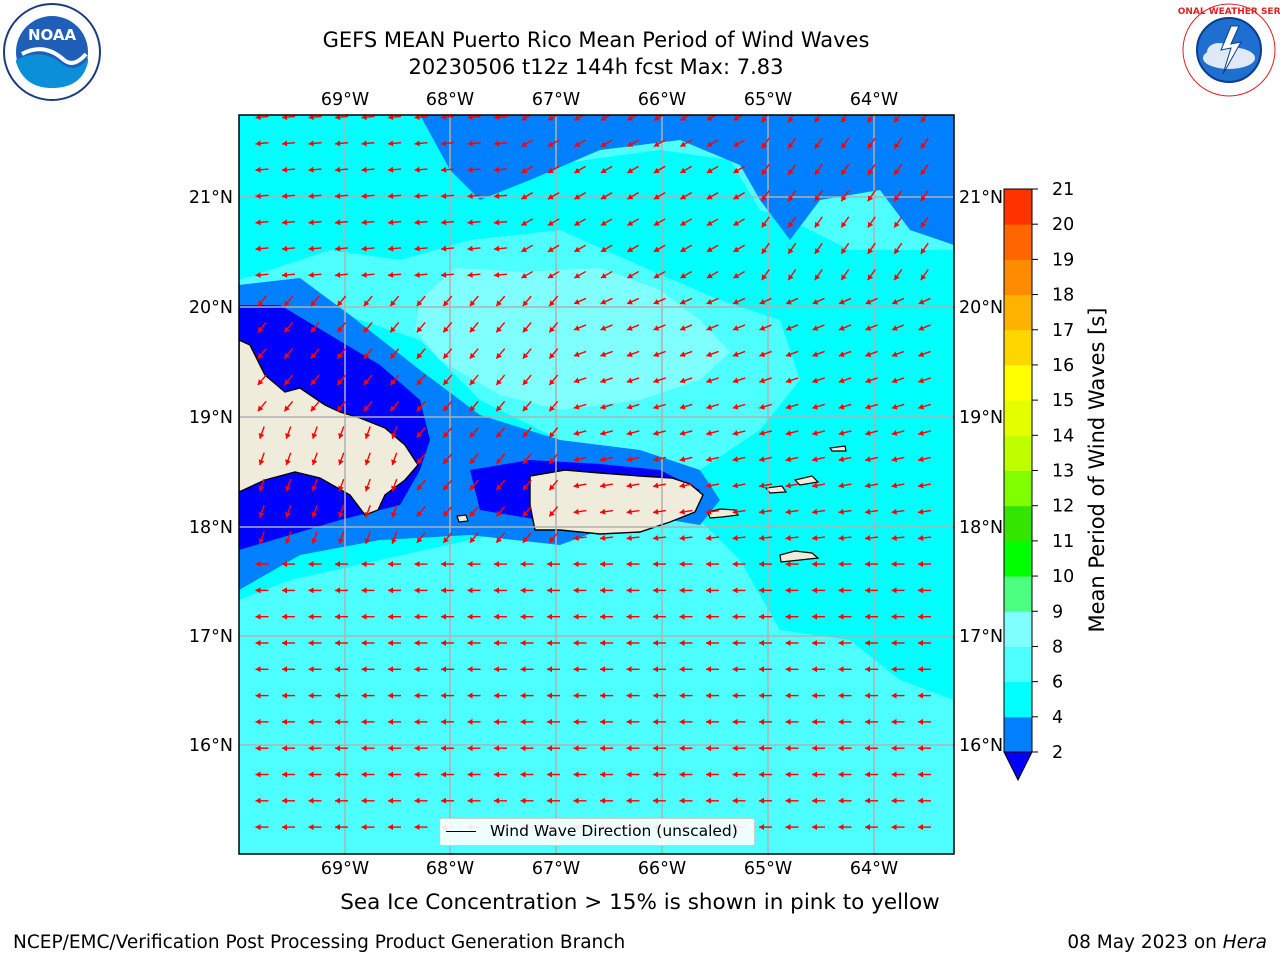 The height and width of the screenshot is (960, 1280). What do you see at coordinates (662, 100) in the screenshot?
I see `lon-label-top: 66°W` at bounding box center [662, 100].